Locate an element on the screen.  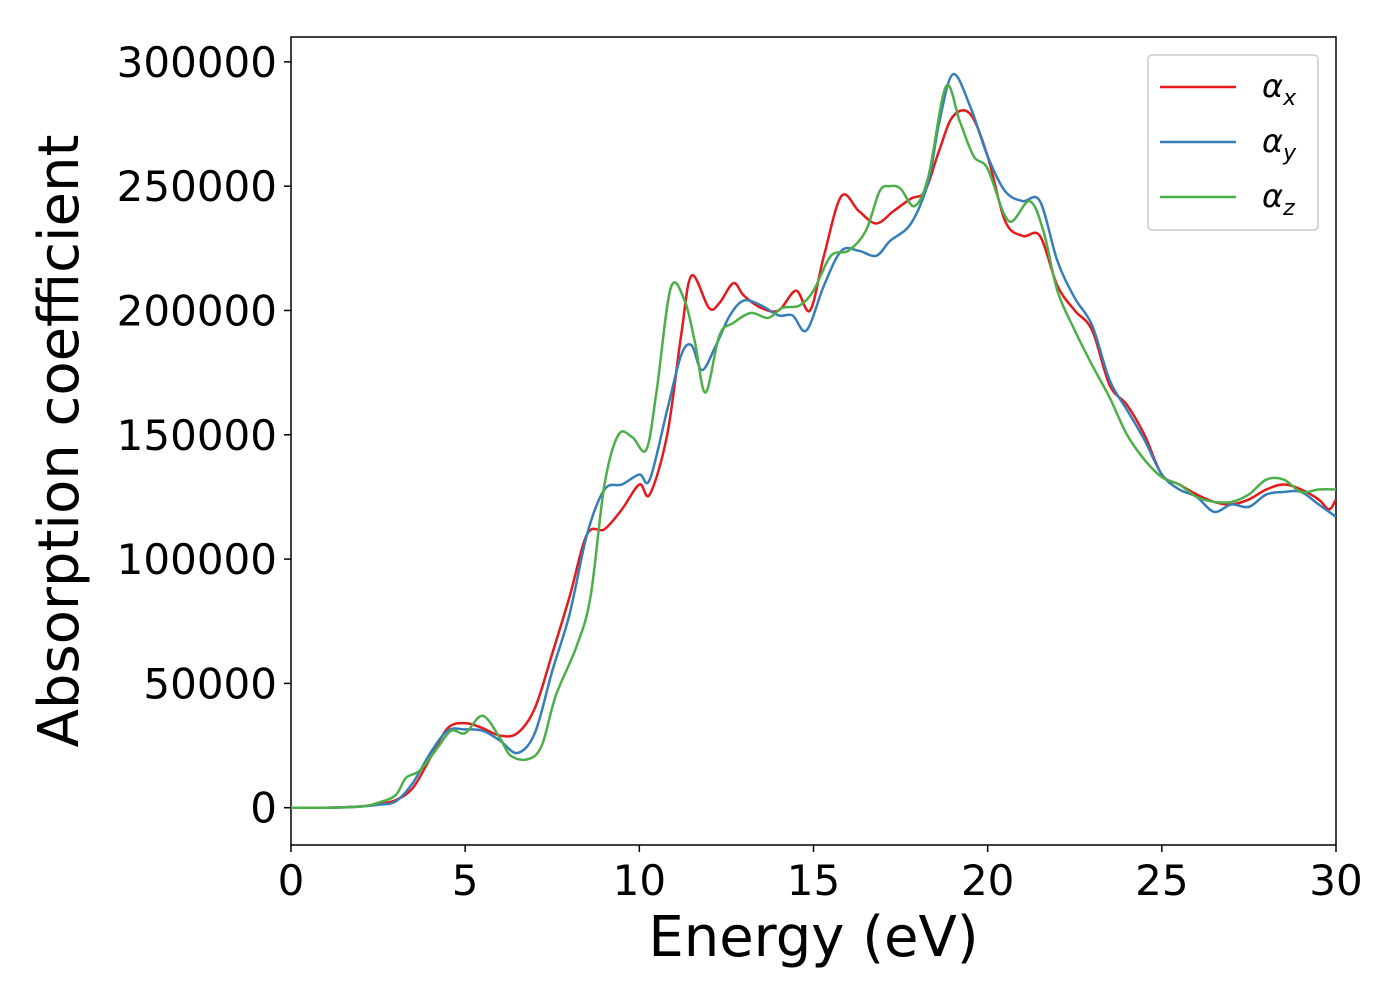
legend-label-z: αz is located at coordinates (1278, 199).